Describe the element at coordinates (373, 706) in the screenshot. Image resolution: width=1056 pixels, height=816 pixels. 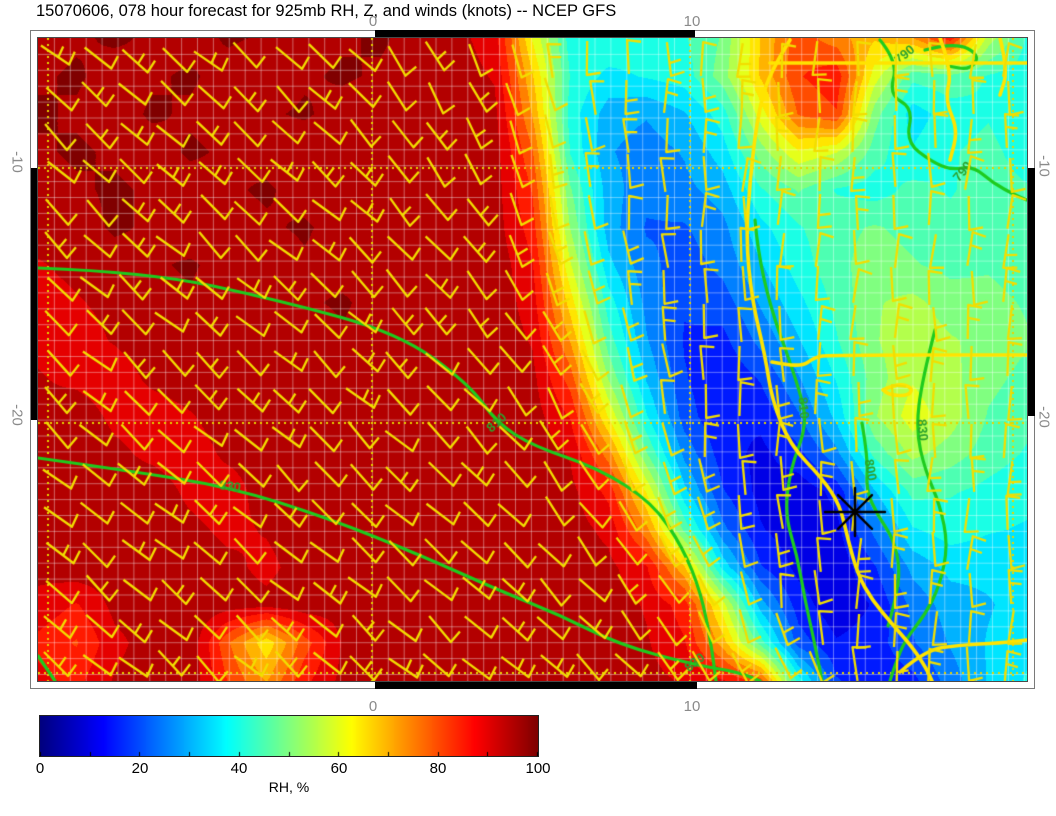
I see `x-tick-bottom-0: 0` at that location.